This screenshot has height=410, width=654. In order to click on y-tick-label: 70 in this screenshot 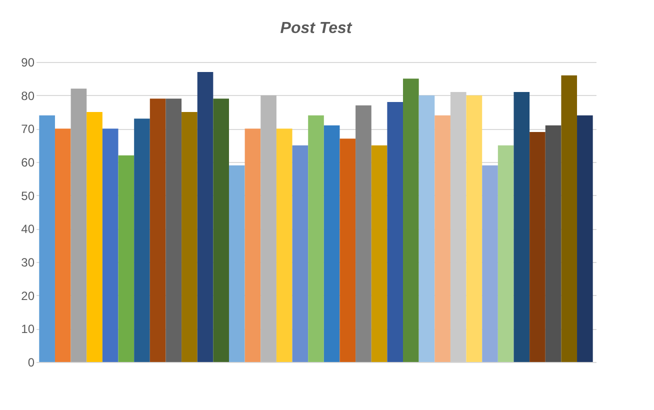, I will do `click(28, 129)`.